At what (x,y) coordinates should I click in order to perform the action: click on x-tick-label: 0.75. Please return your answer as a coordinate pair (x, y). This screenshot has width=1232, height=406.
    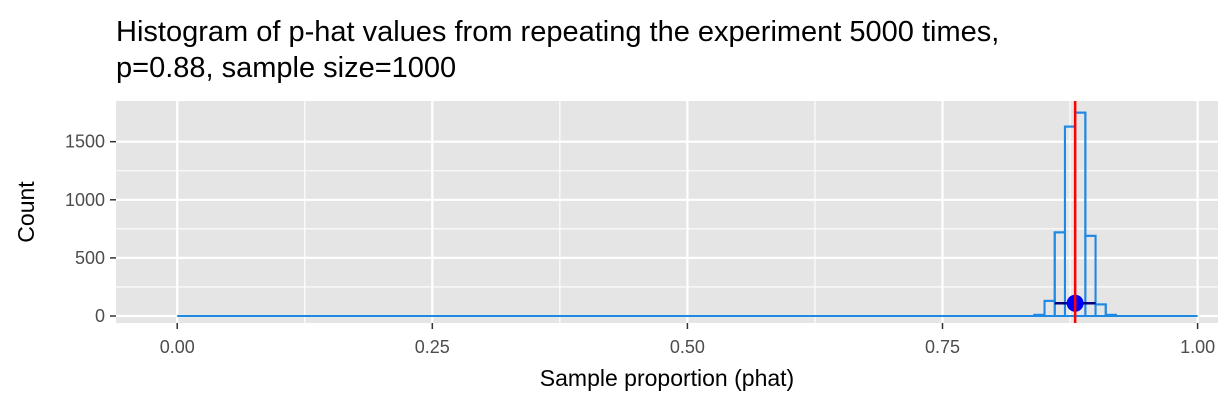
    Looking at the image, I should click on (942, 347).